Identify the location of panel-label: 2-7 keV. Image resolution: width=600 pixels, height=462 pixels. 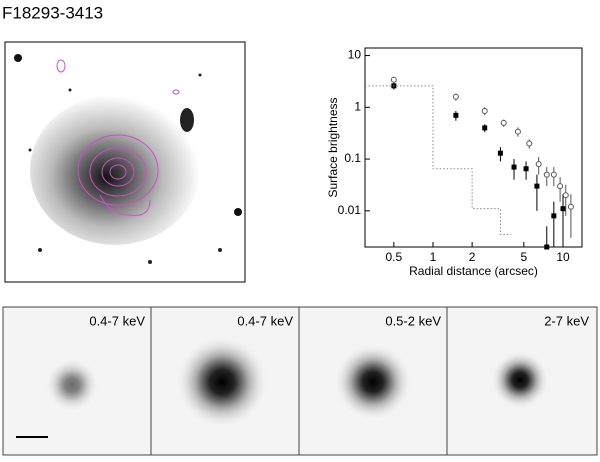
(566, 320).